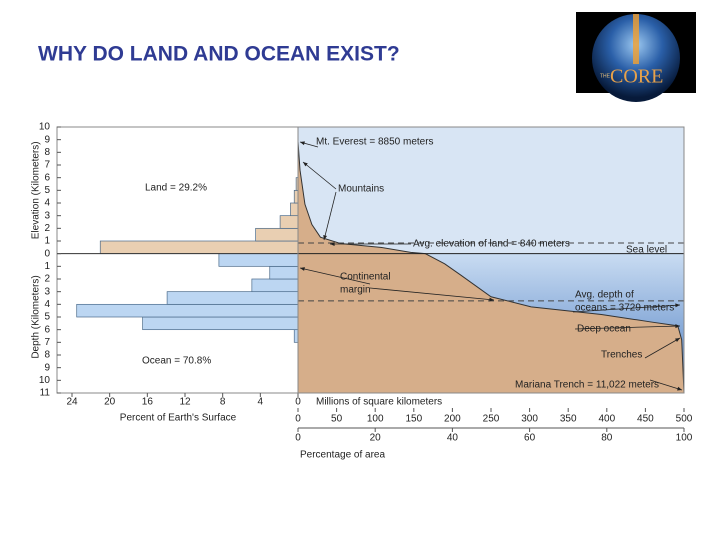 Image resolution: width=720 pixels, height=540 pixels. Describe the element at coordinates (342, 455) in the screenshot. I see `x2-axis-label: Percentage of area` at that location.